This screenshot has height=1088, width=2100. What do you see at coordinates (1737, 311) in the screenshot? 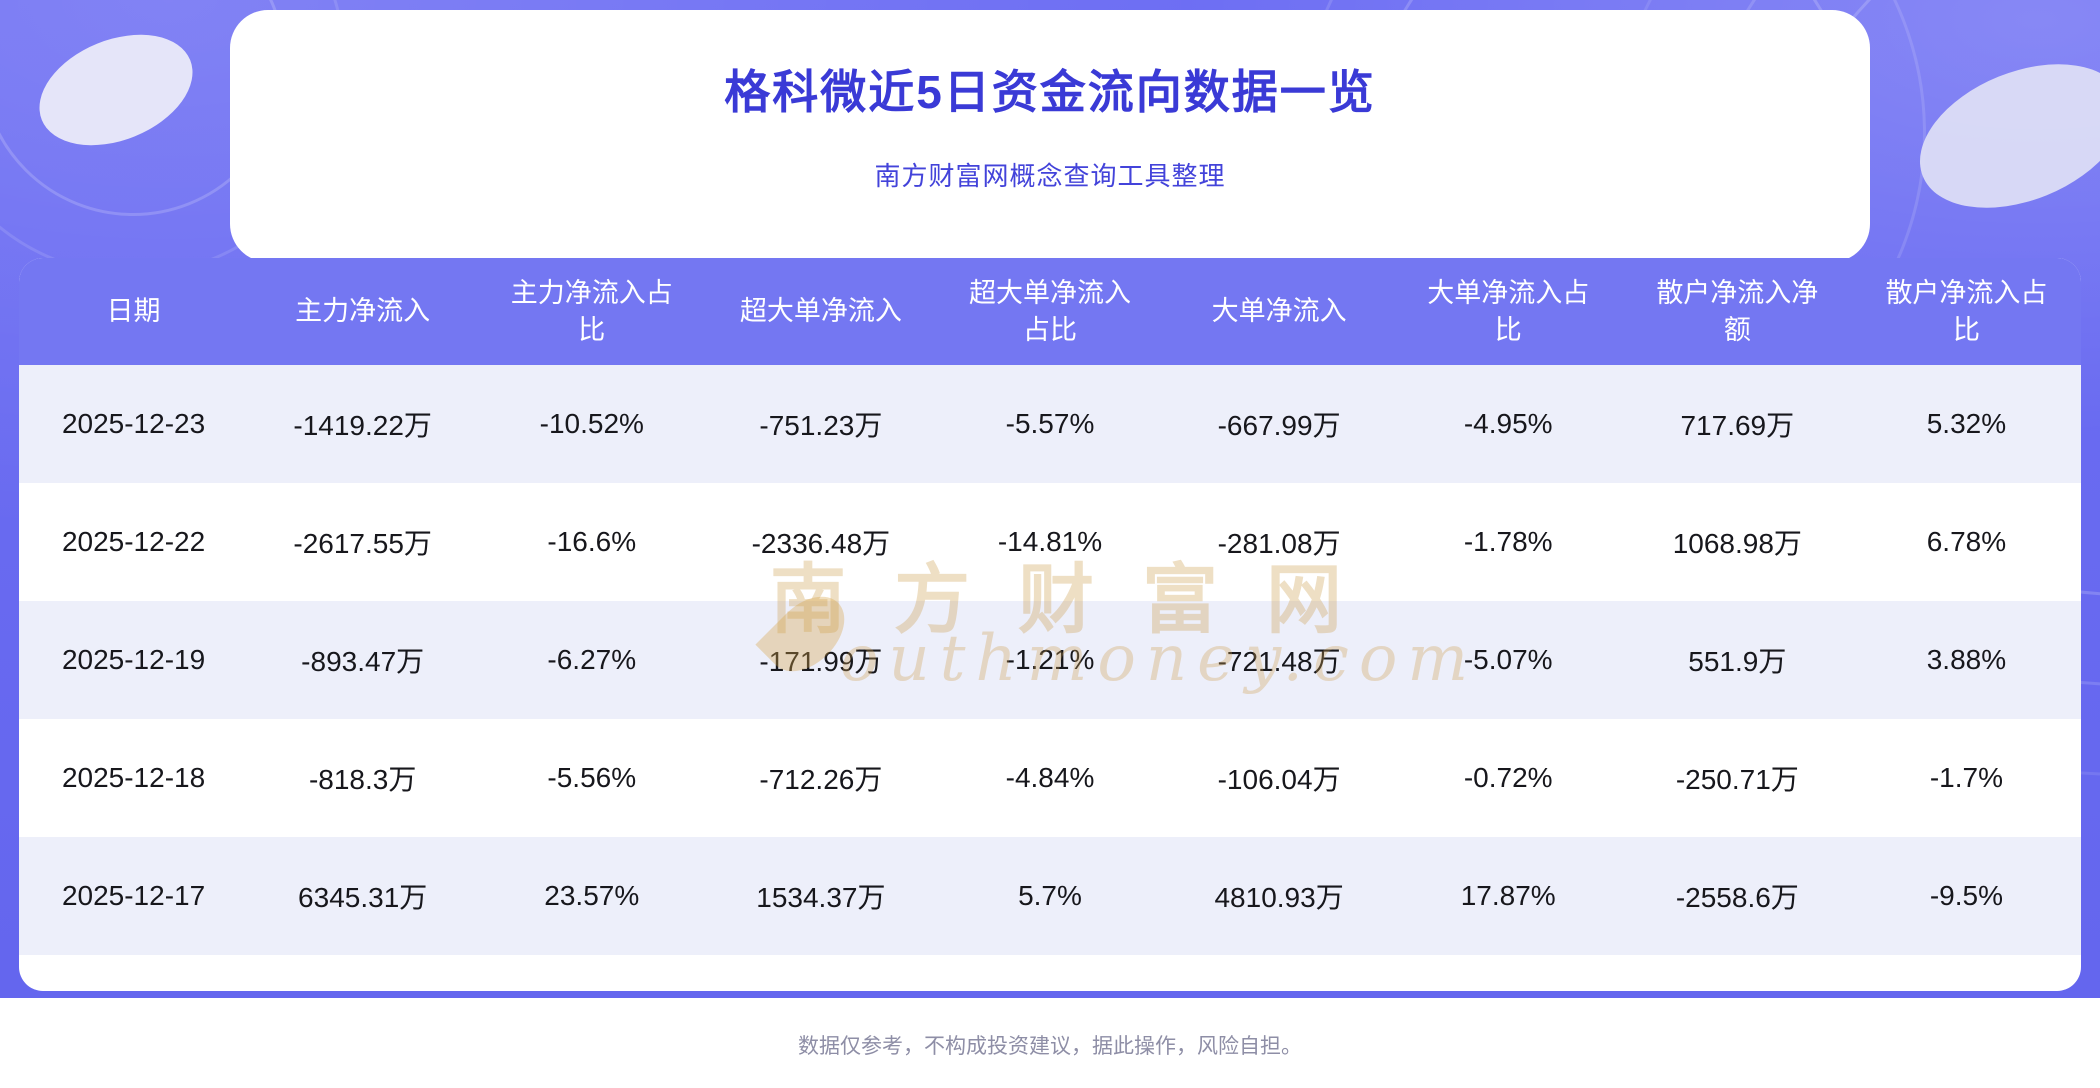
I see `header-cell: 散户净流入净额` at bounding box center [1737, 311].